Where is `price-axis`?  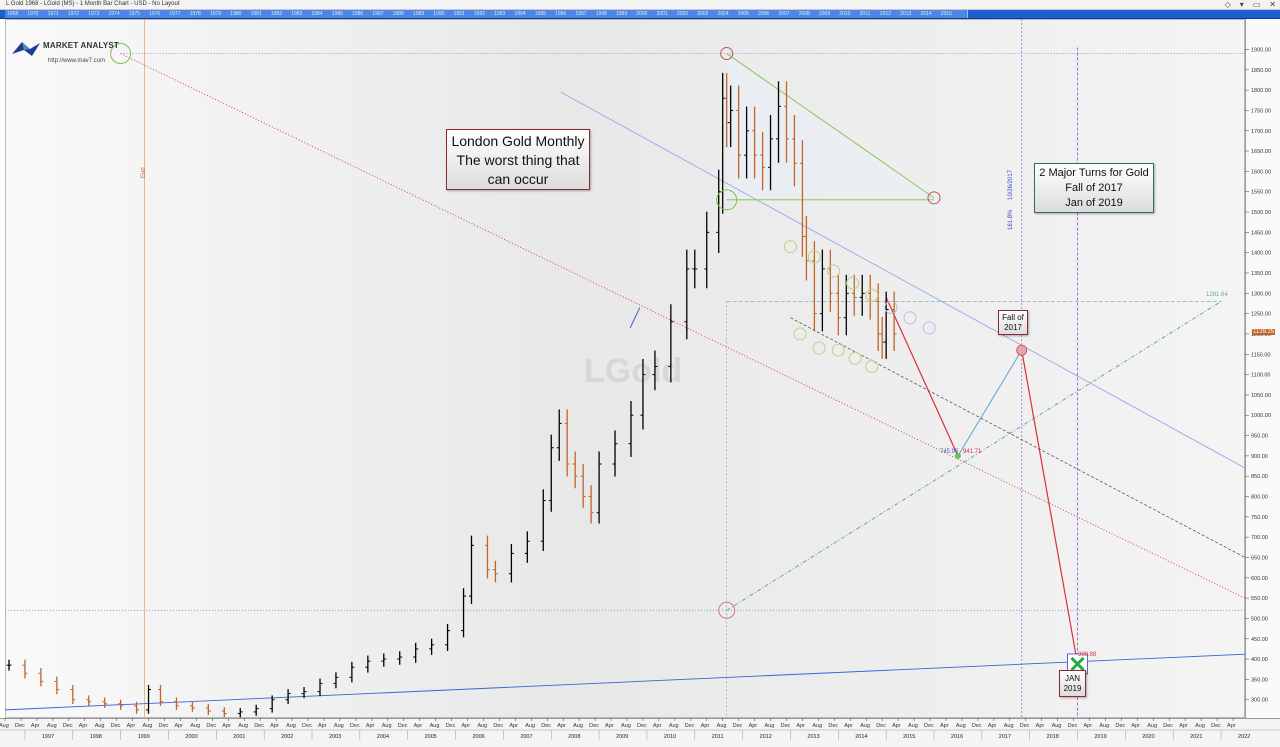 price-axis is located at coordinates (1262, 368).